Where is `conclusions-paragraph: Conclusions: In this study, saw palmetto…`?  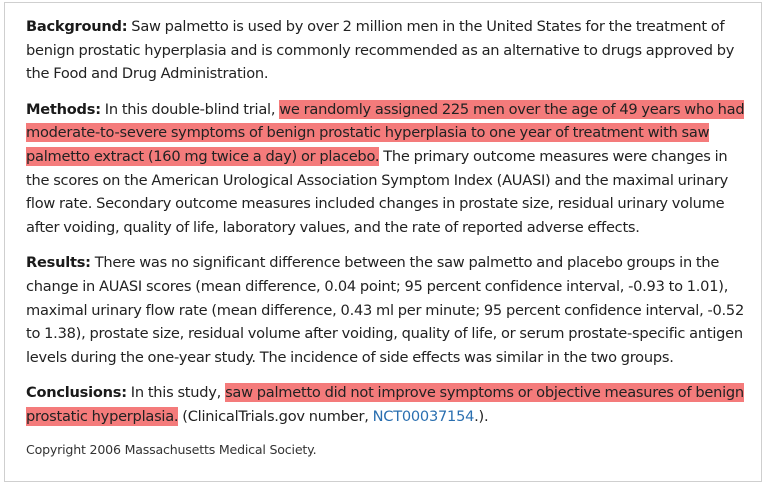 conclusions-paragraph: Conclusions: In this study, saw palmetto… is located at coordinates (387, 404).